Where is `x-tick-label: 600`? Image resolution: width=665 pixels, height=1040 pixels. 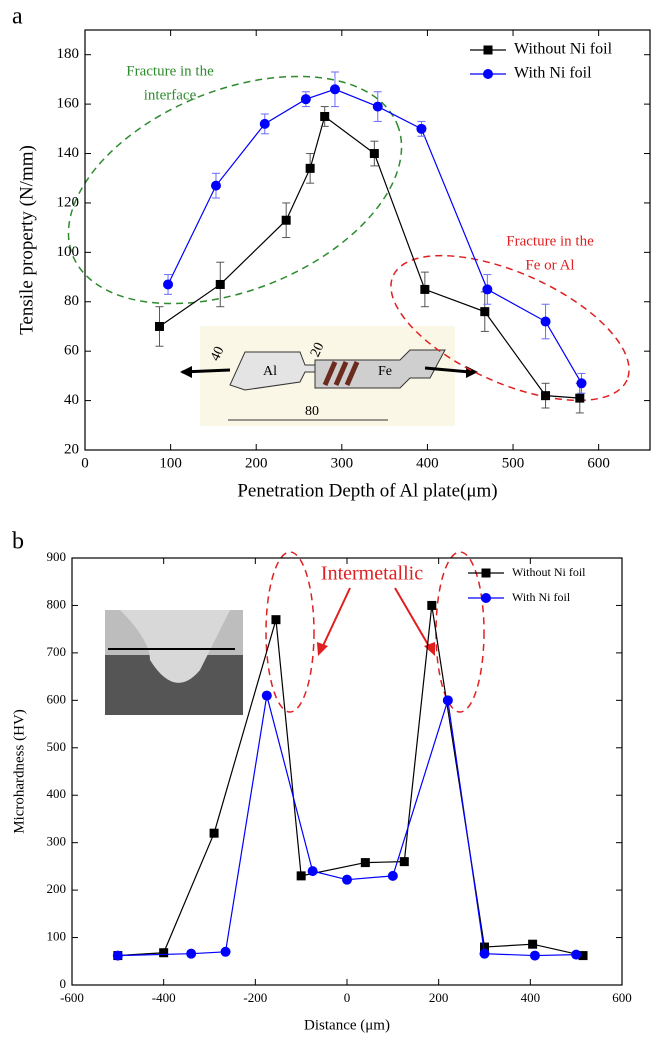
x-tick-label: 600 is located at coordinates (622, 997).